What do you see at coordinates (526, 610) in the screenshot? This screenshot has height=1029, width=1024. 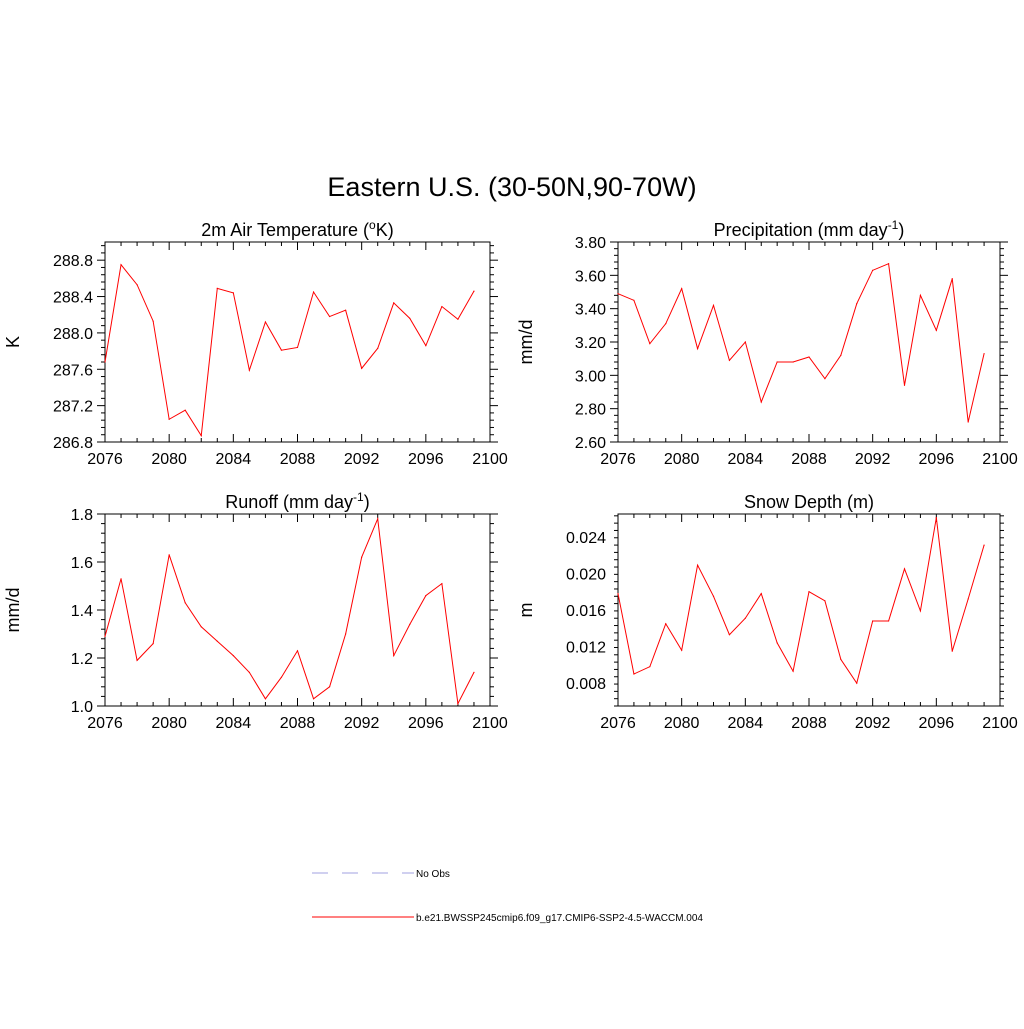 I see `y-axis-label: m` at bounding box center [526, 610].